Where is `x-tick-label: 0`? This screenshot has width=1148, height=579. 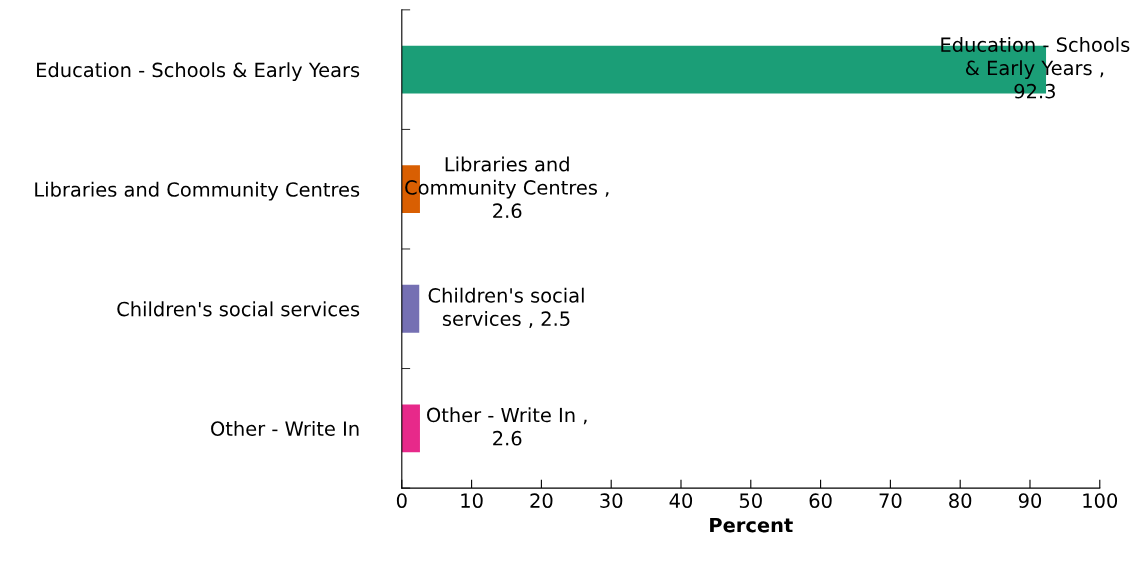
x-tick-label: 0 is located at coordinates (401, 501).